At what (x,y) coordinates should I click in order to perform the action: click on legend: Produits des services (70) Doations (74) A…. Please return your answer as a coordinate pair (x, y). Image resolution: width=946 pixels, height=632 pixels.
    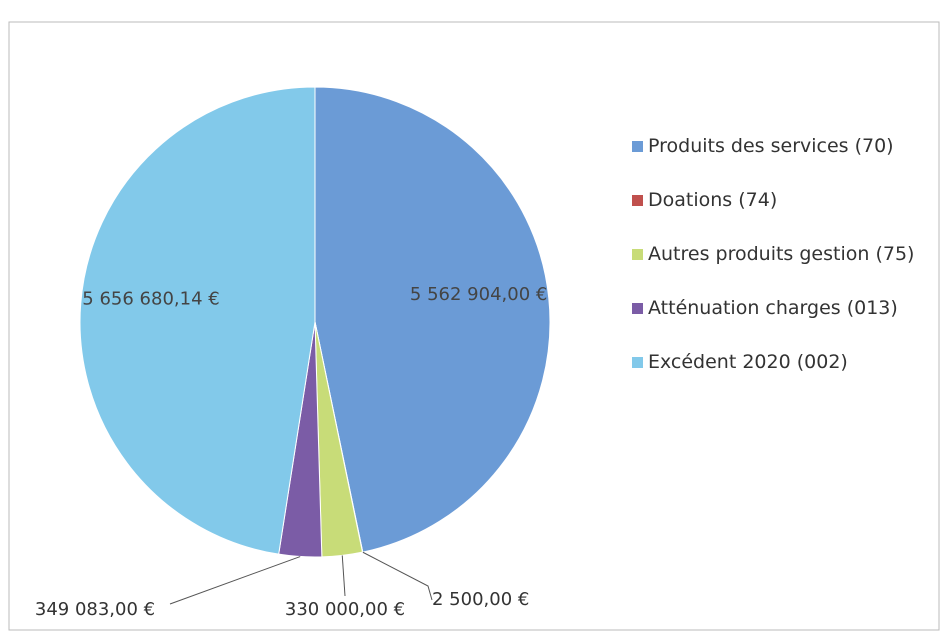
    Looking at the image, I should click on (777, 265).